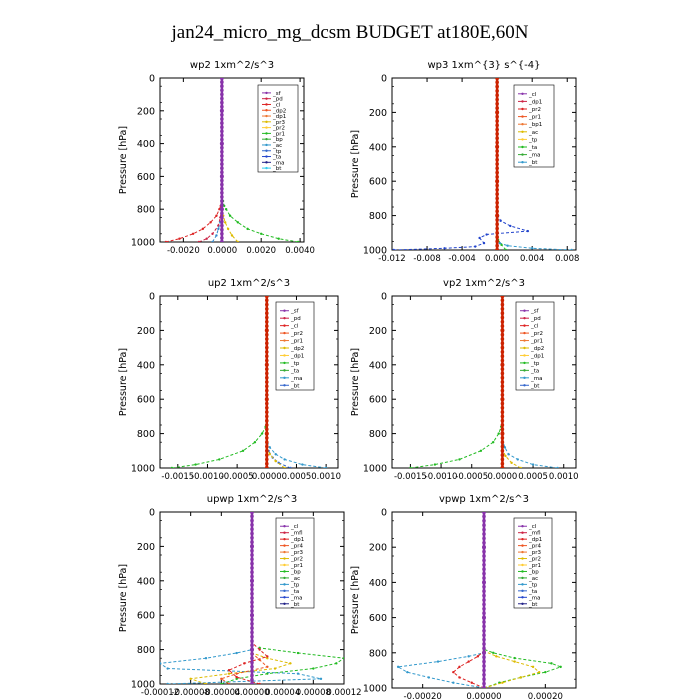 This screenshot has height=700, width=700. I want to click on x-tick-label: 0.004, so click(532, 259).